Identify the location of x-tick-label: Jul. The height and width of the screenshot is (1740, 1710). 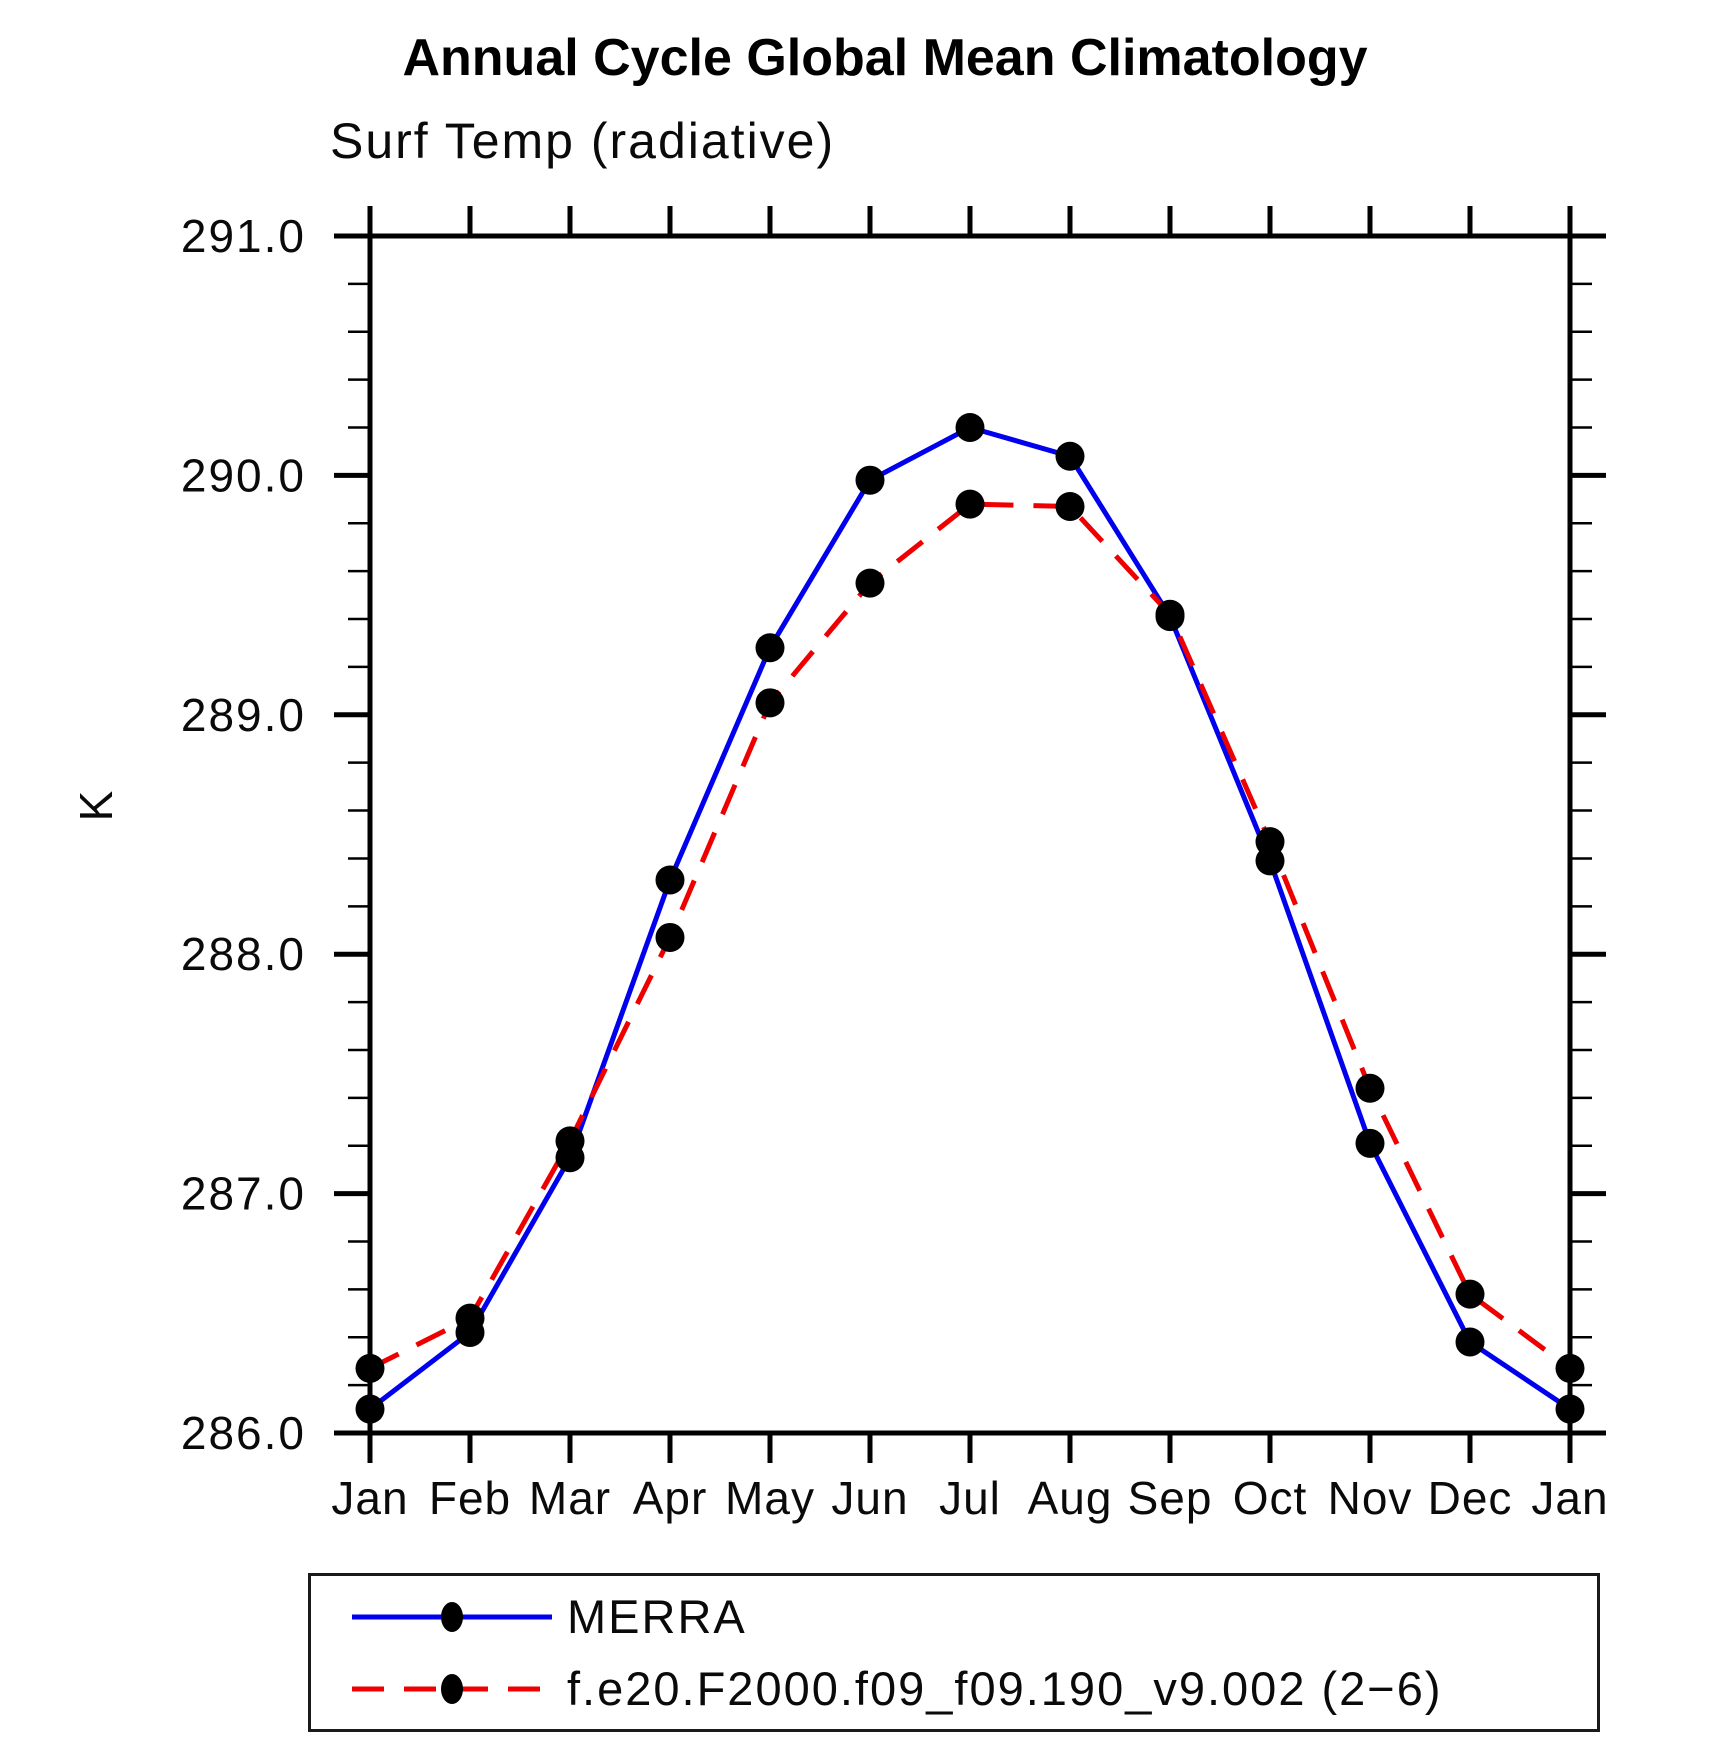
(970, 1498).